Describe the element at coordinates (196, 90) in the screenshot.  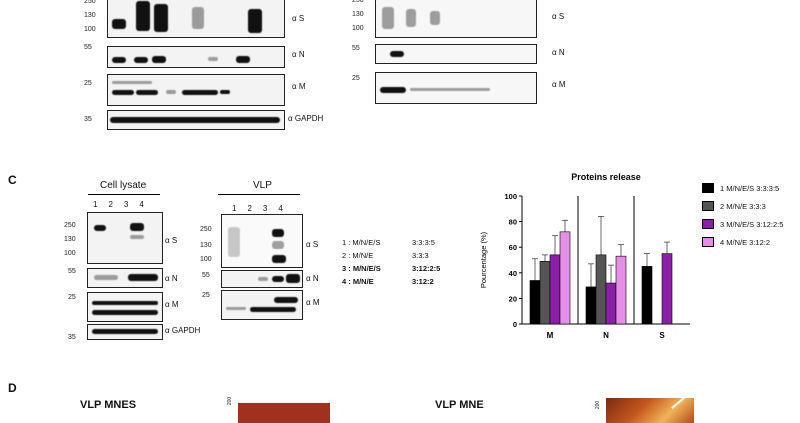
I see `blot-m-top-left` at that location.